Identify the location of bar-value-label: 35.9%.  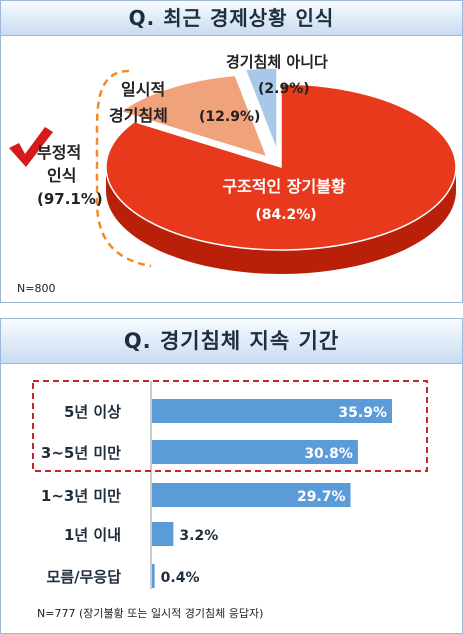
(362, 413).